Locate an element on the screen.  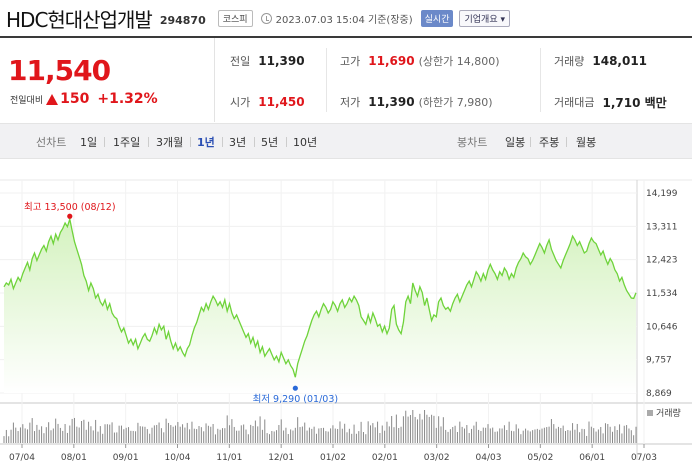
stat-prev-close: 전일 11,390 is located at coordinates (267, 61).